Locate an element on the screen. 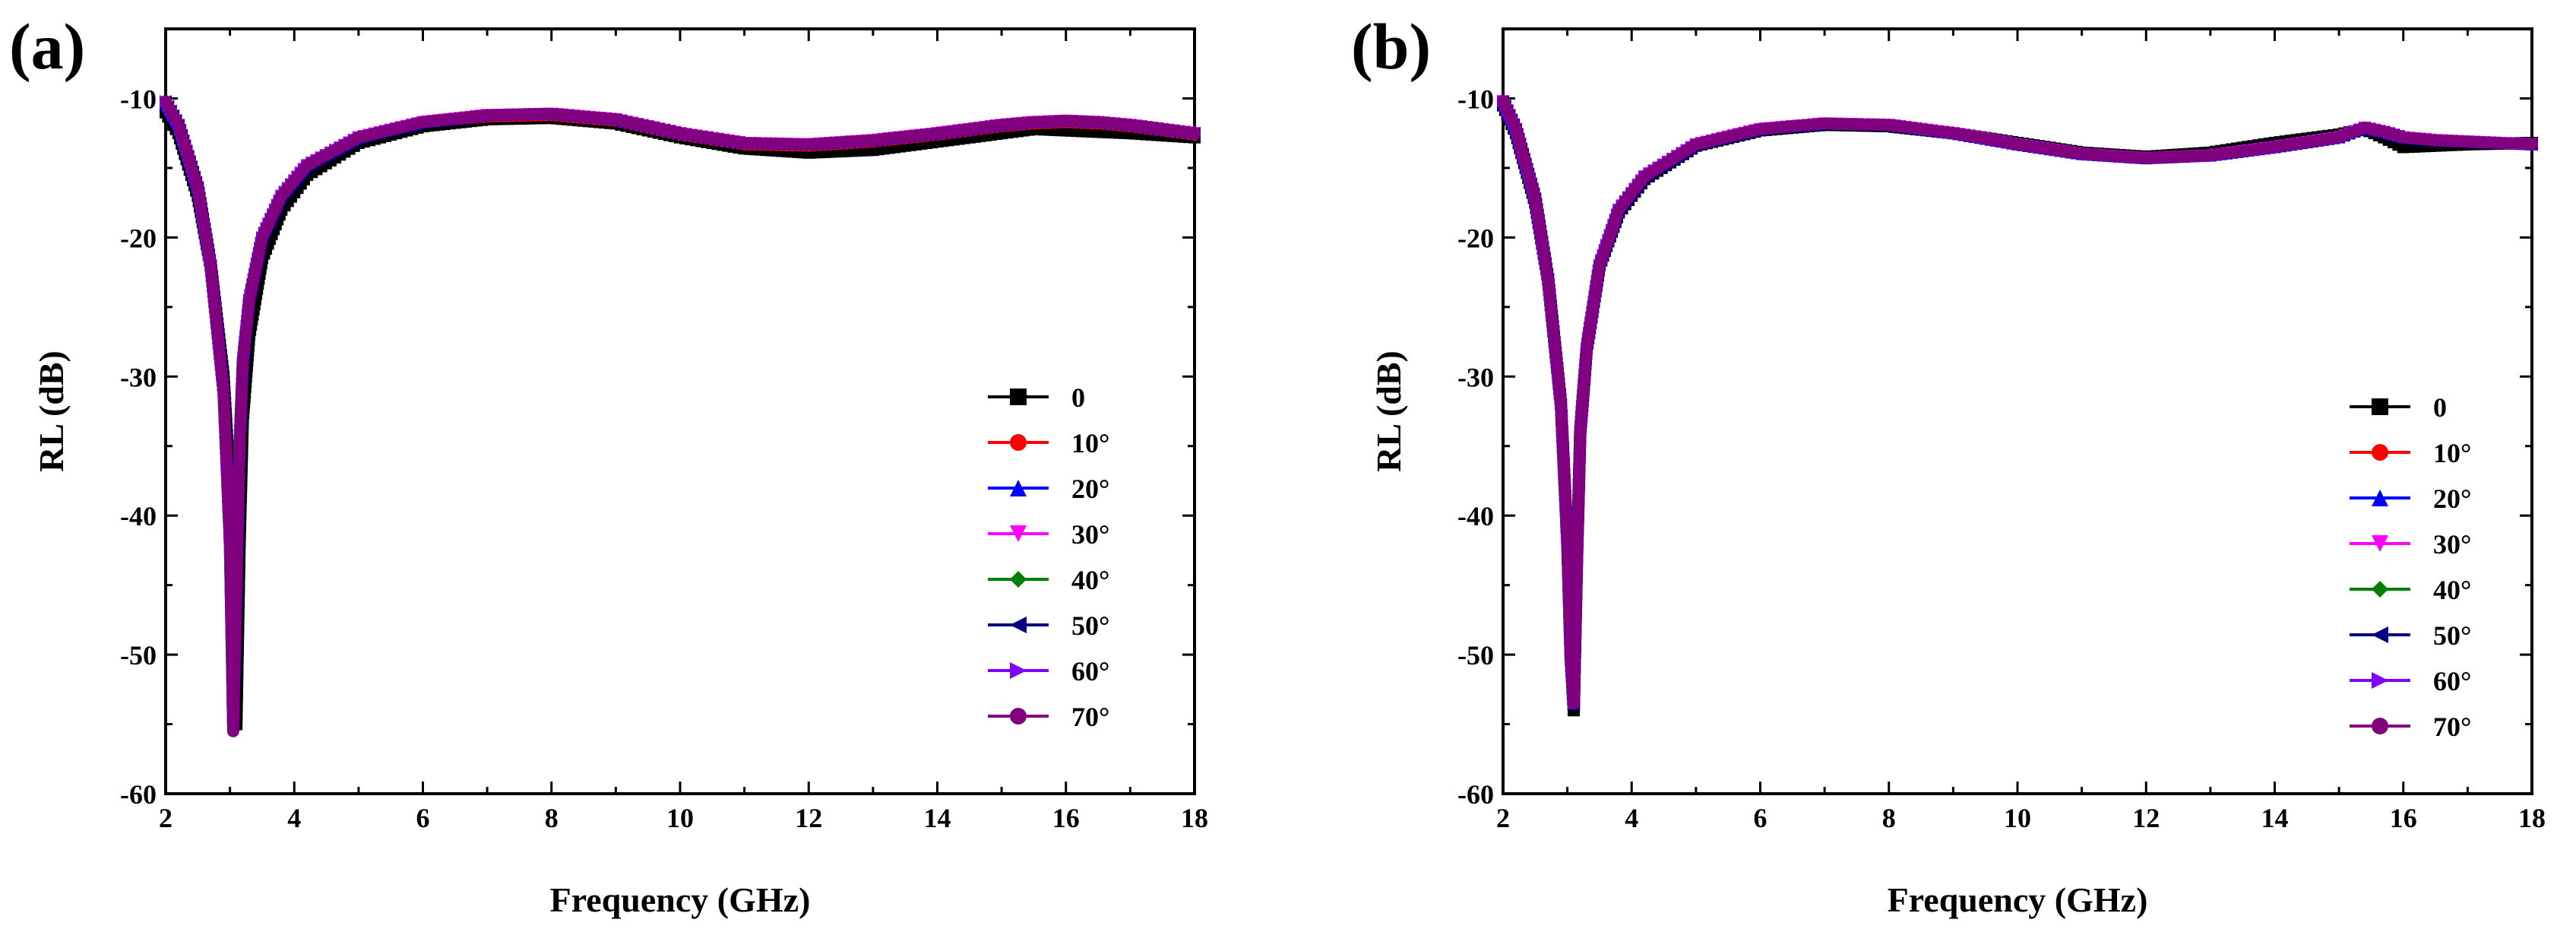  legend-label: 70° is located at coordinates (1090, 717).